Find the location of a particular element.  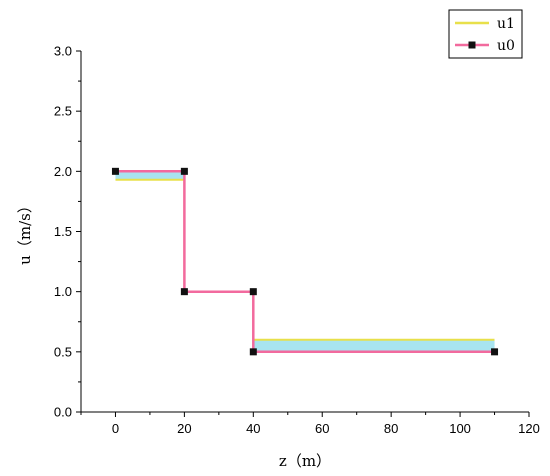

x-tick-label: 0 is located at coordinates (115, 428).